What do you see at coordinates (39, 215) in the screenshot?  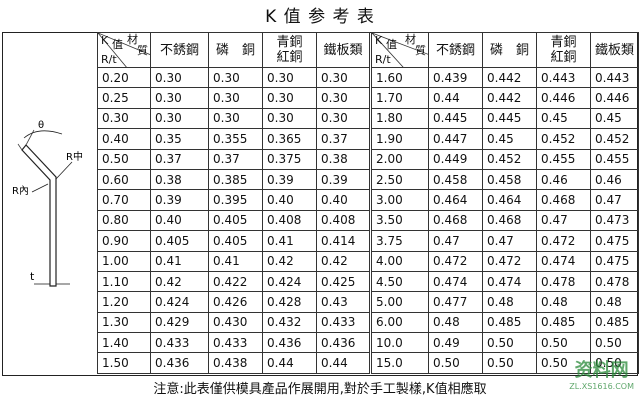 I see `bent-sheet` at bounding box center [39, 215].